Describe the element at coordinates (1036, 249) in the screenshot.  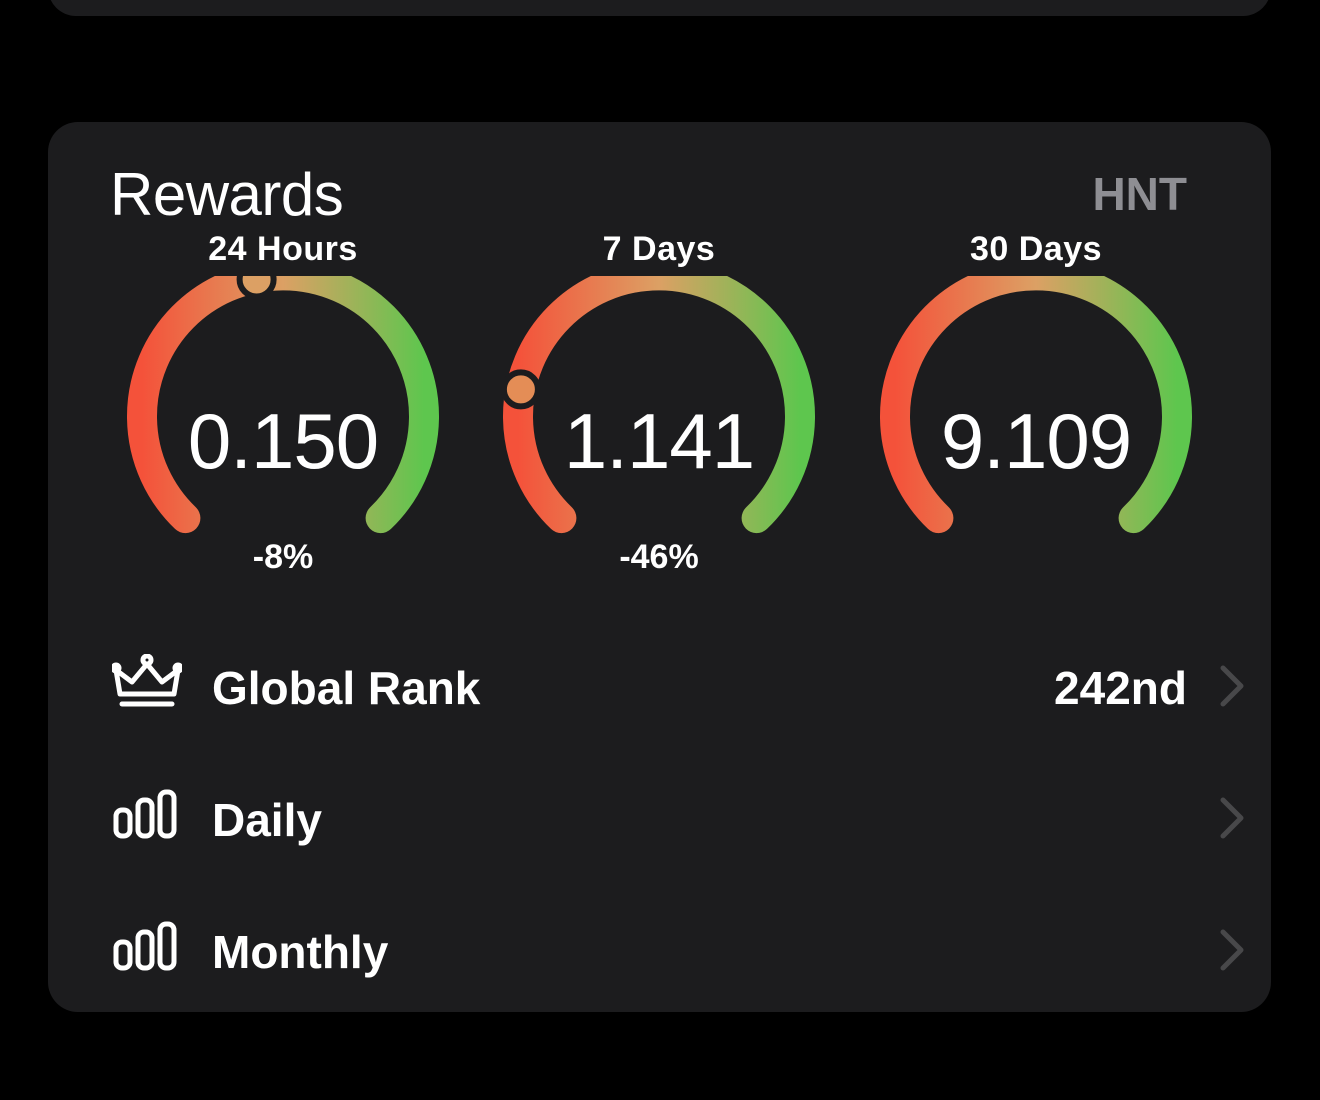
I see `gauge-label: 30 Days` at that location.